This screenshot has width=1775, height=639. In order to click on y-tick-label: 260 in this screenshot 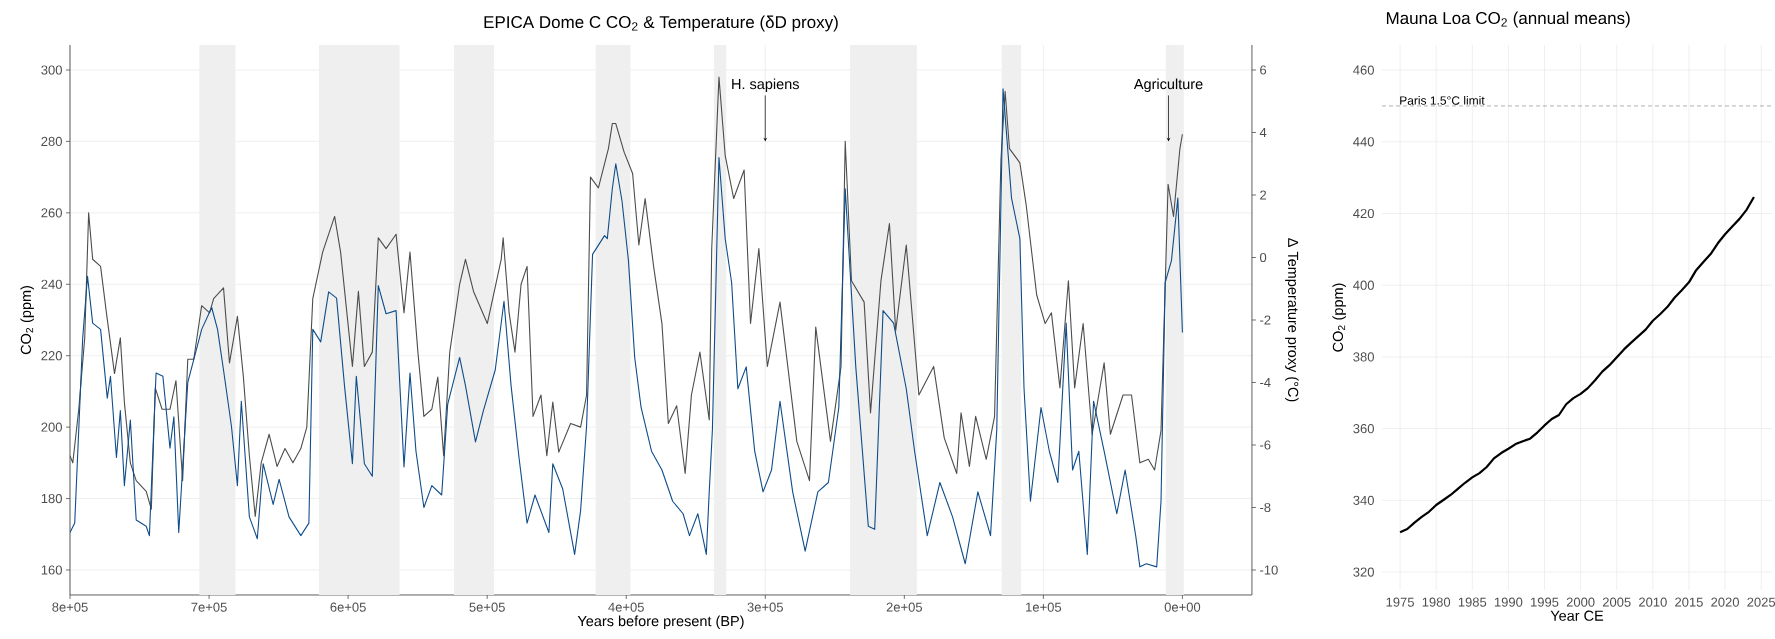, I will do `click(51, 213)`.